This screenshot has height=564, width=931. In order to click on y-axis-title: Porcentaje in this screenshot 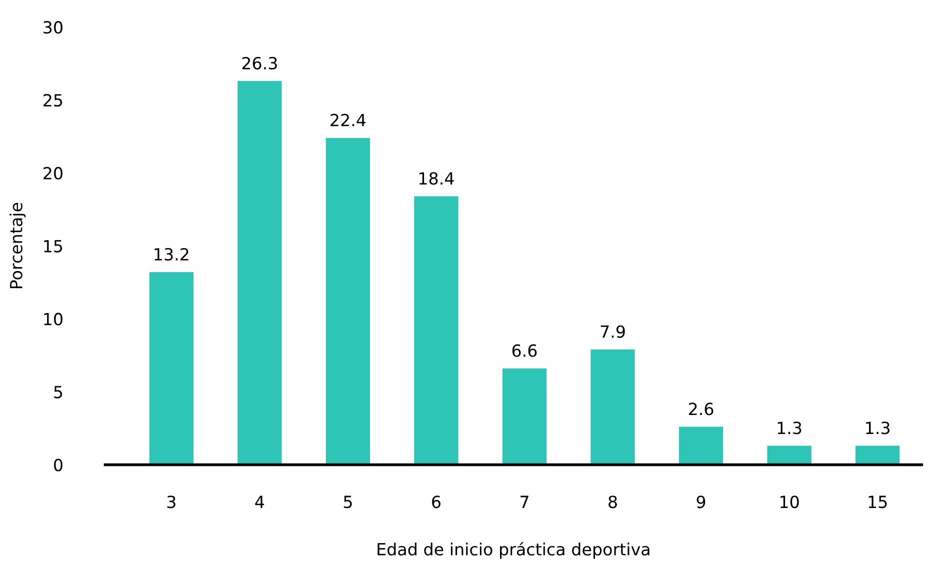, I will do `click(18, 245)`.